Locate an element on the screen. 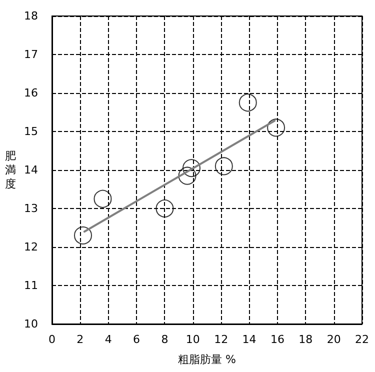  x-tick-label: 18 is located at coordinates (305, 339).